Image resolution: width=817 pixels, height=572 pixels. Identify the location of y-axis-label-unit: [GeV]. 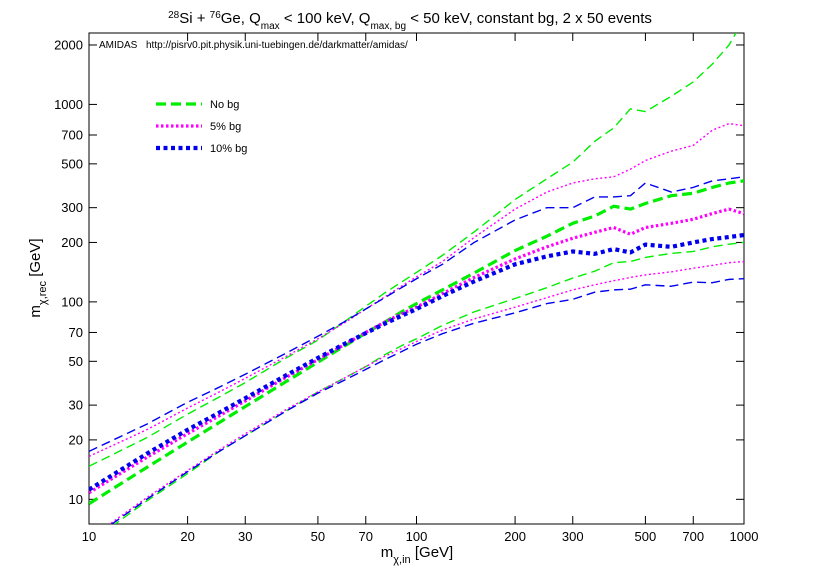
(35, 259).